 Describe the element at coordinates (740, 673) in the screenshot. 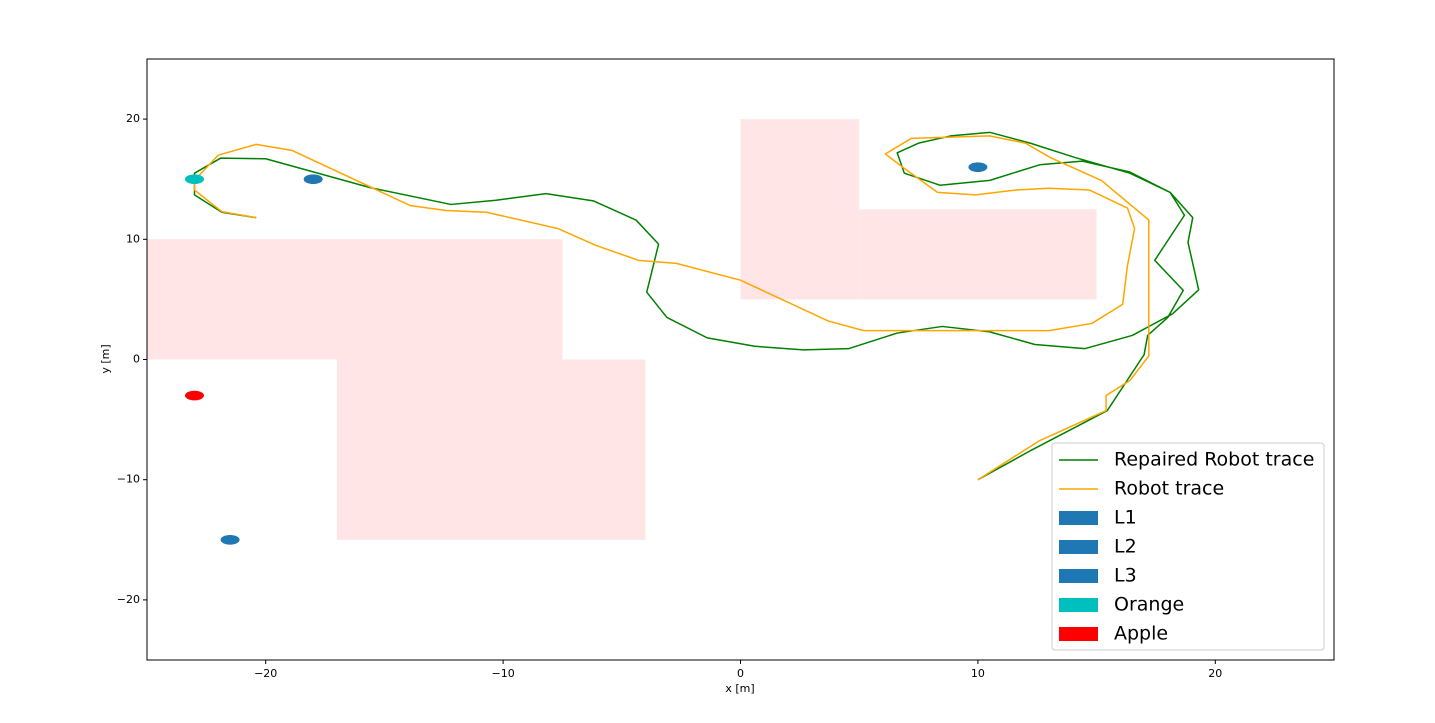

I see `x-tick-label: 0` at that location.